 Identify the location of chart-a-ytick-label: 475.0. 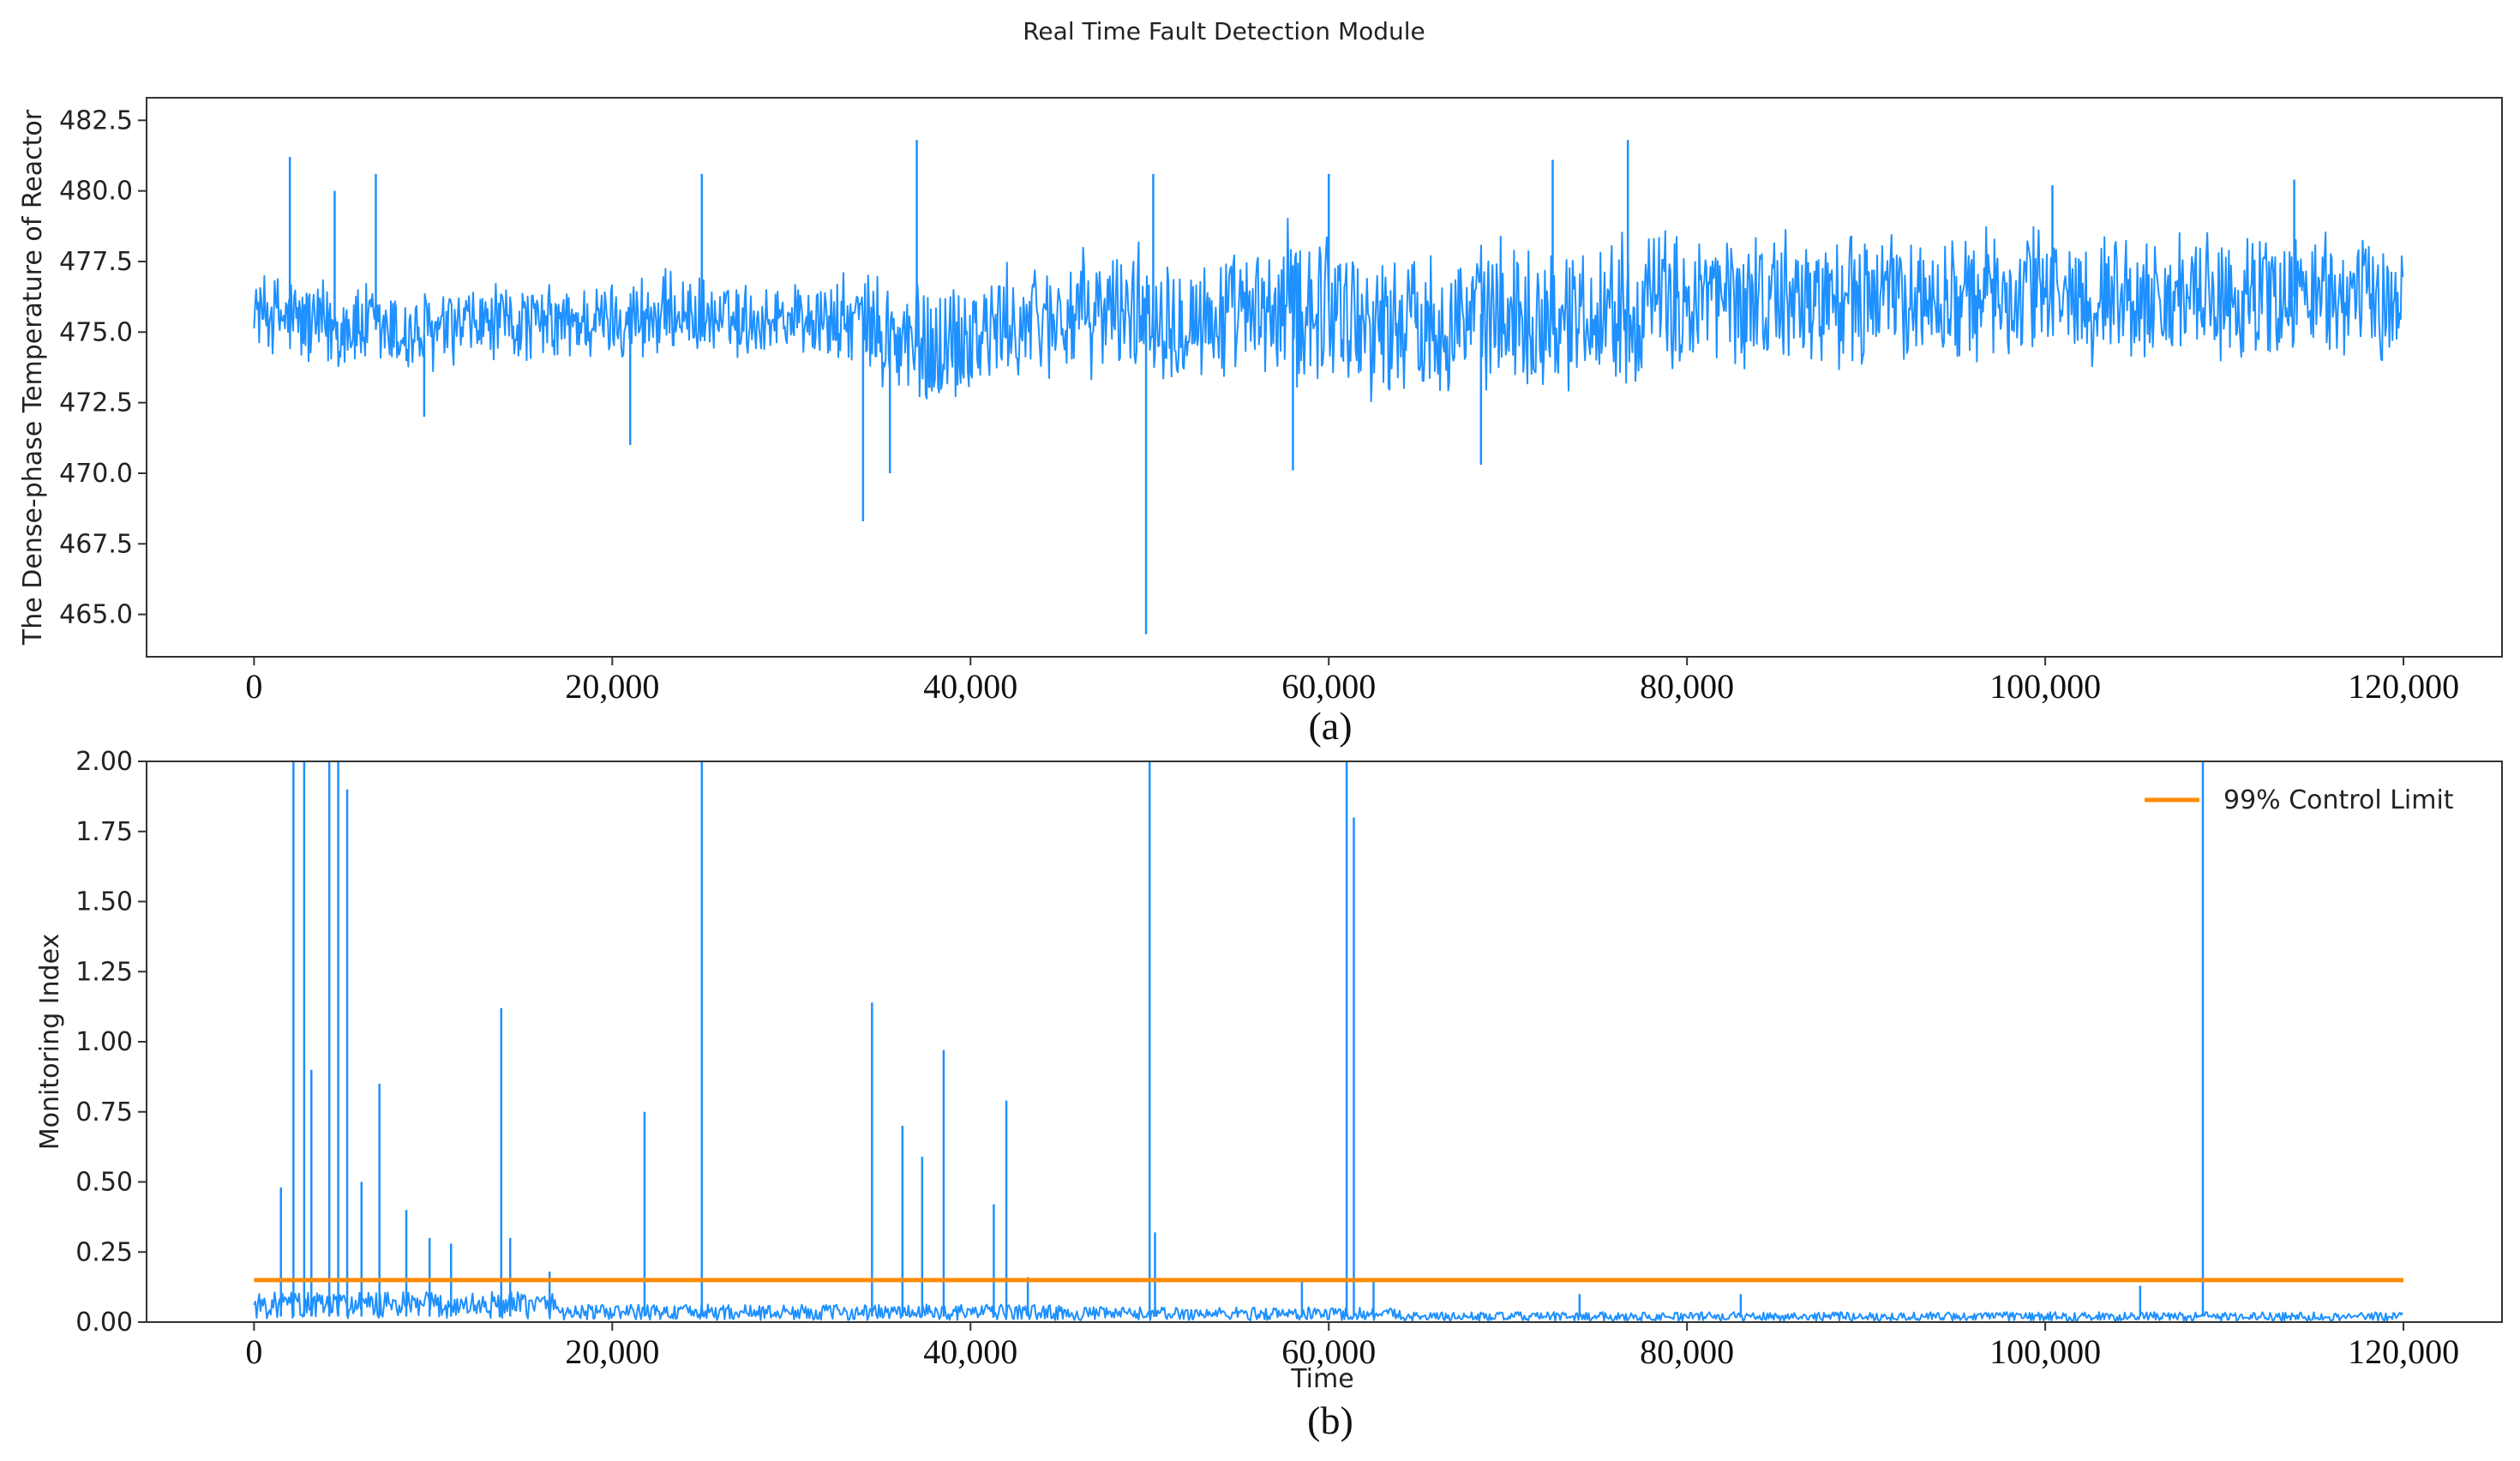
(96, 332).